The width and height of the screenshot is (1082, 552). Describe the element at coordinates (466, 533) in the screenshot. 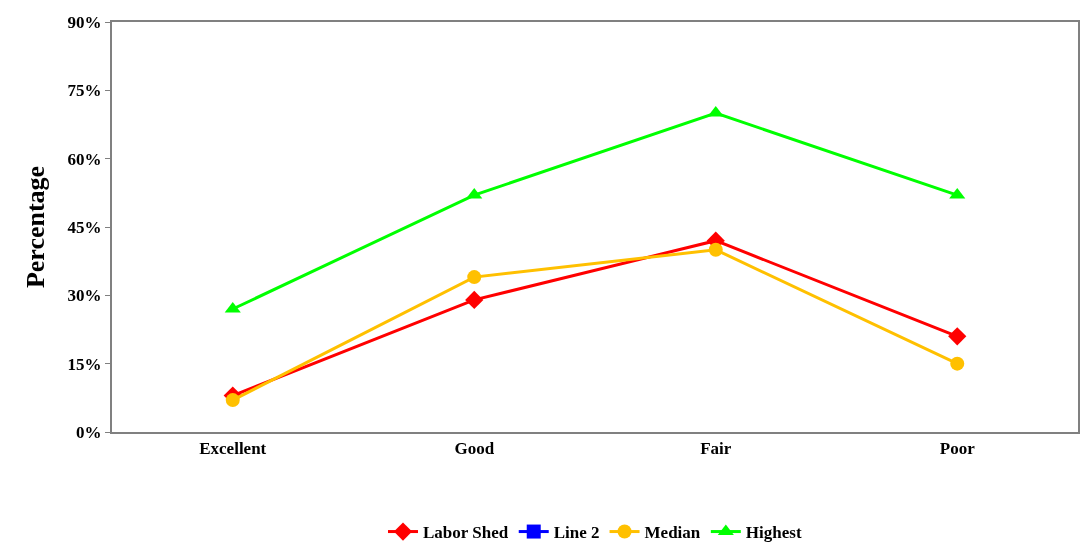

I see `legend-label: Labor Shed` at that location.